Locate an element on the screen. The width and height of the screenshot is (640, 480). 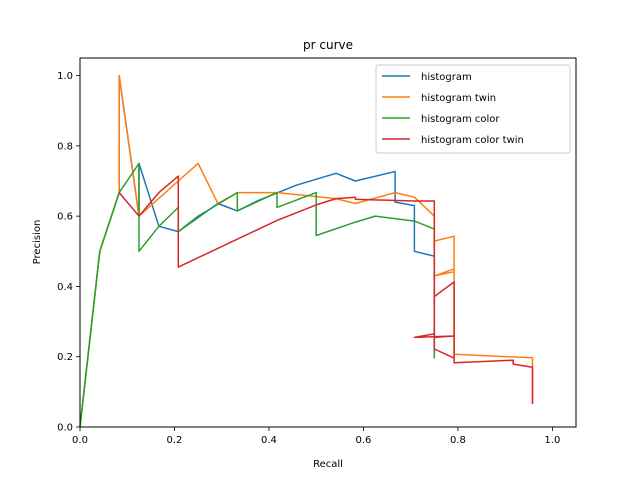
y-tick-label: 0.0 is located at coordinates (65, 428).